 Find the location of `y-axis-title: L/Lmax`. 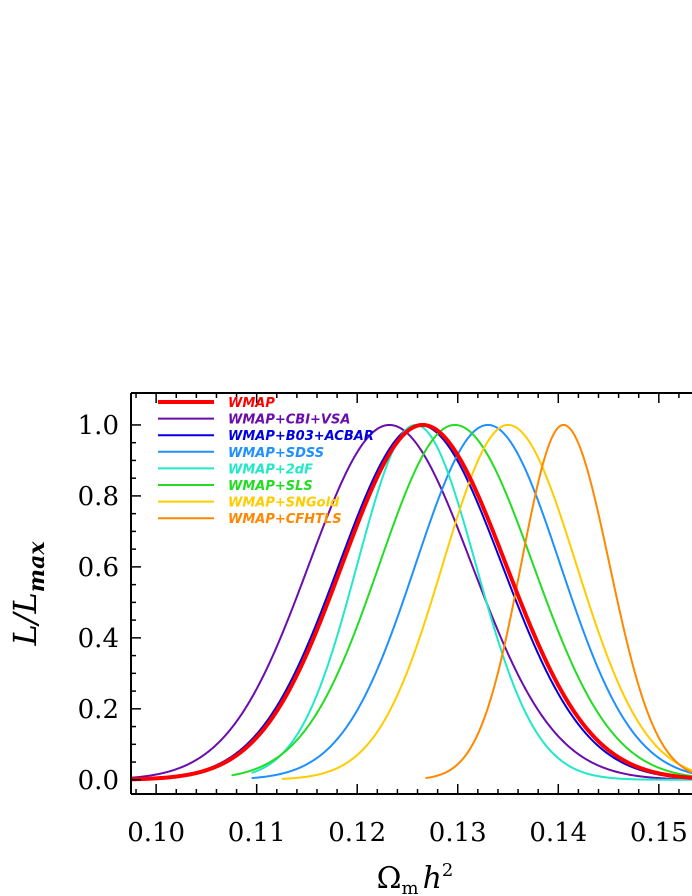

y-axis-title: L/Lmax is located at coordinates (28, 594).